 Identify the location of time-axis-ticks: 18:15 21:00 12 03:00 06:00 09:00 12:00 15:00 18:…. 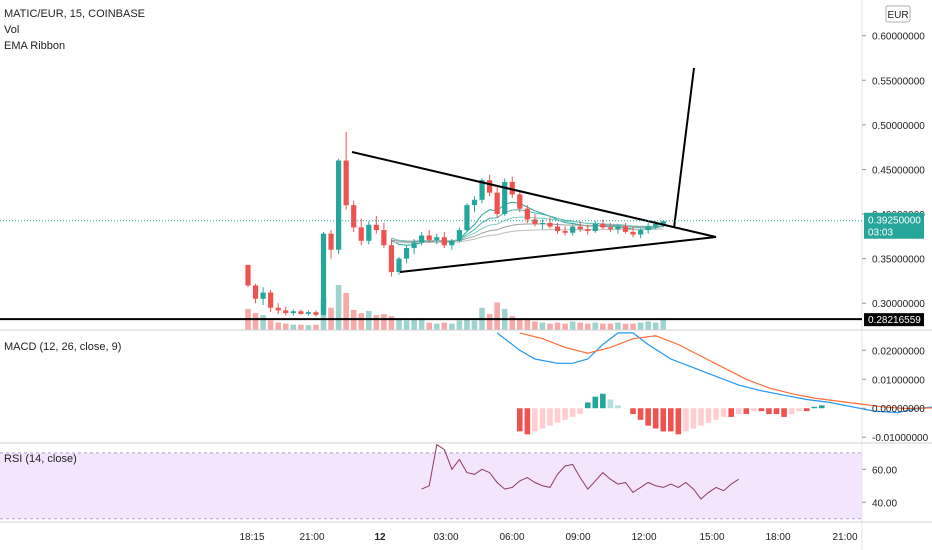
(548, 537).